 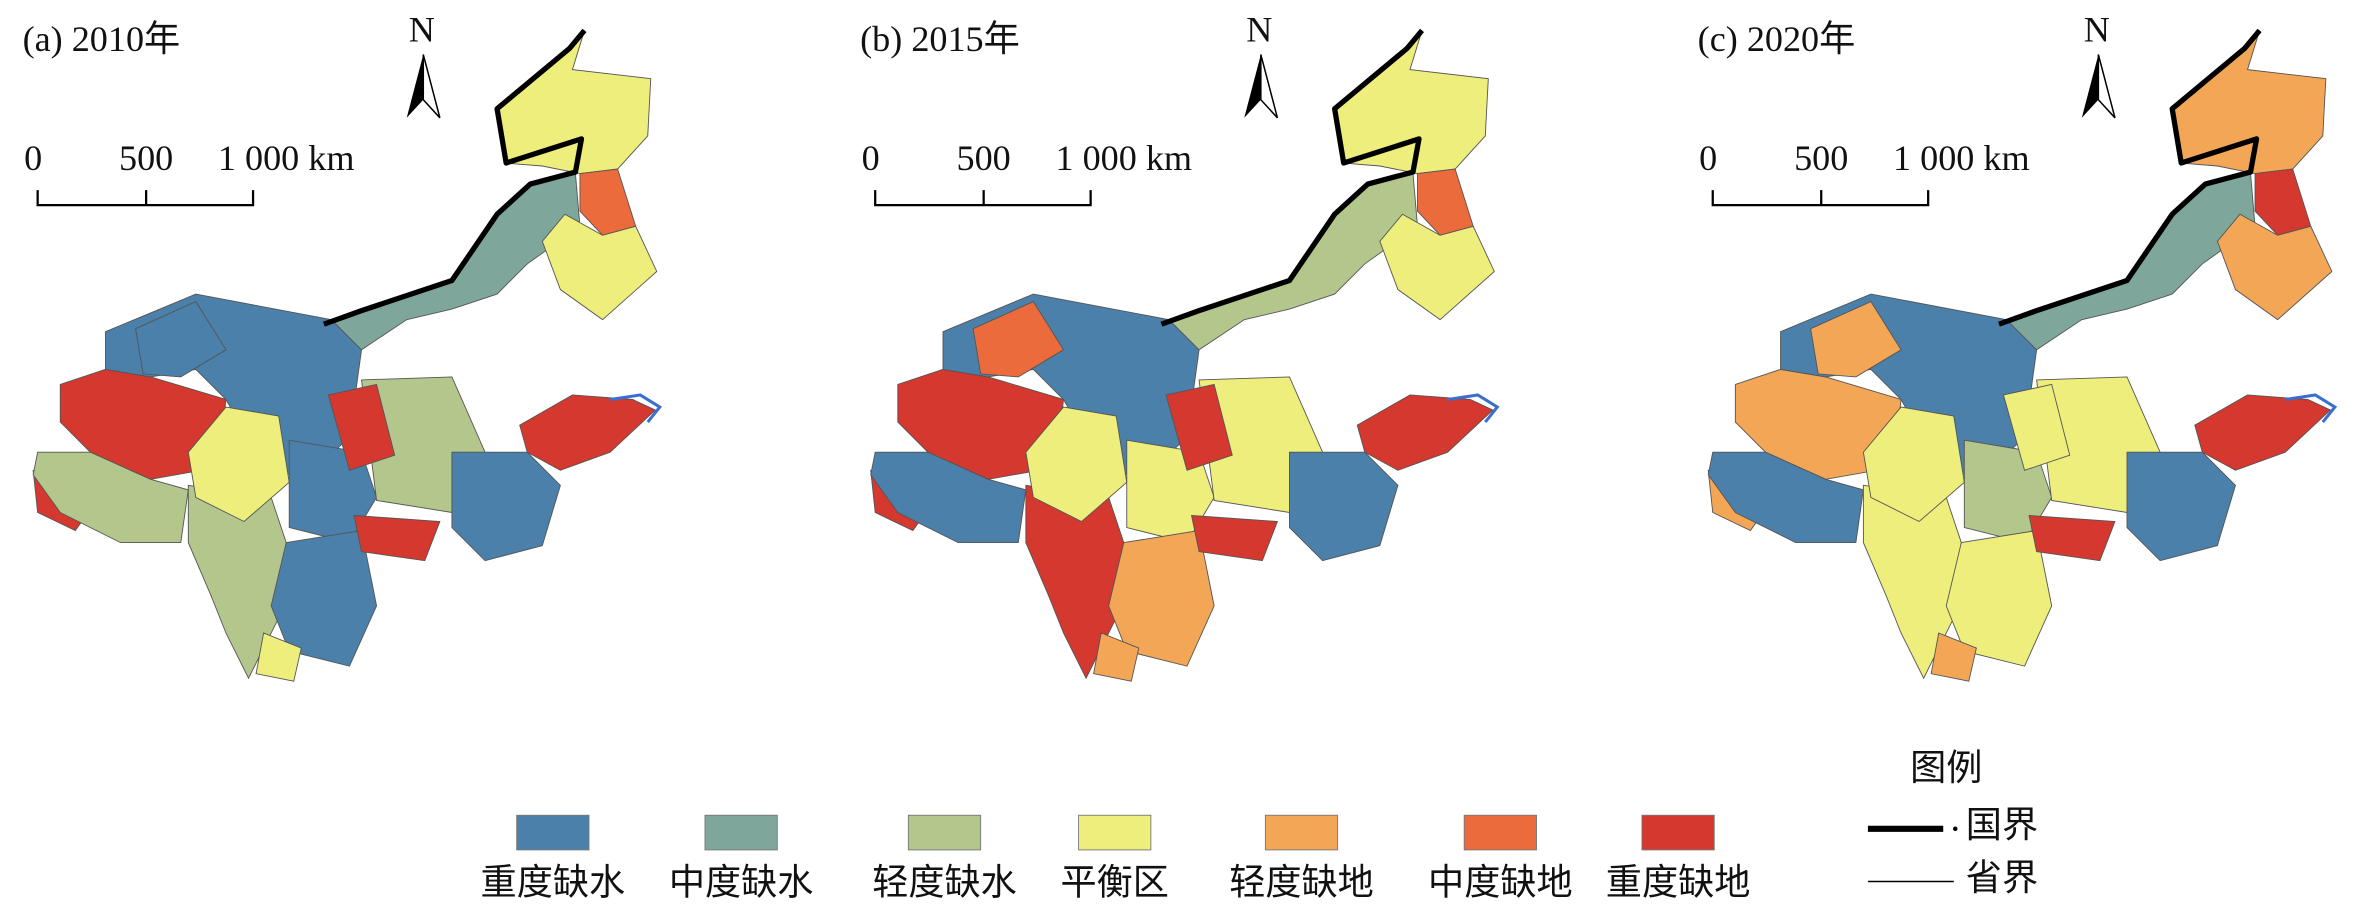 What do you see at coordinates (1678, 882) in the screenshot?
I see `legend-label: 重度缺地` at bounding box center [1678, 882].